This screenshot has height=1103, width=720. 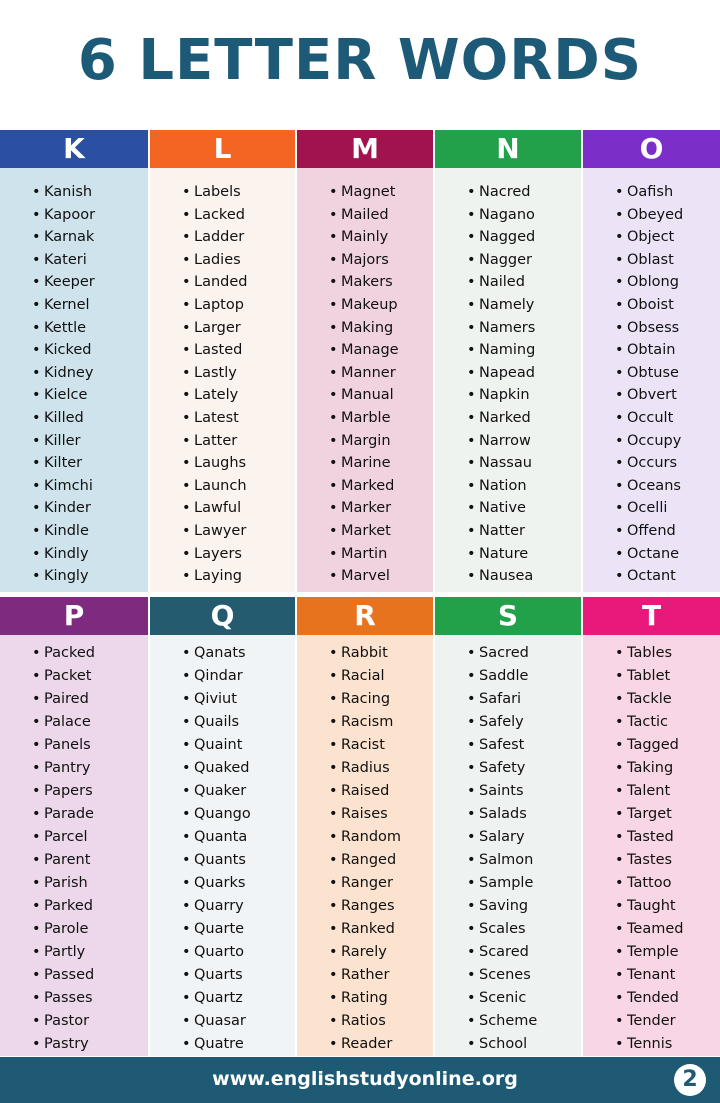 I want to click on word: Saddle, so click(x=498, y=676).